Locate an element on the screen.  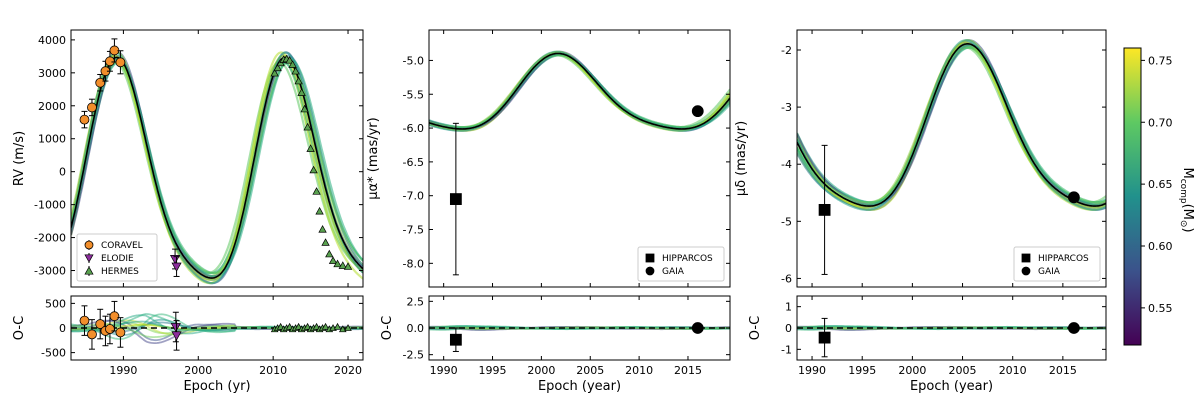
main-ytick-label: 4000 is located at coordinates (52, 40).